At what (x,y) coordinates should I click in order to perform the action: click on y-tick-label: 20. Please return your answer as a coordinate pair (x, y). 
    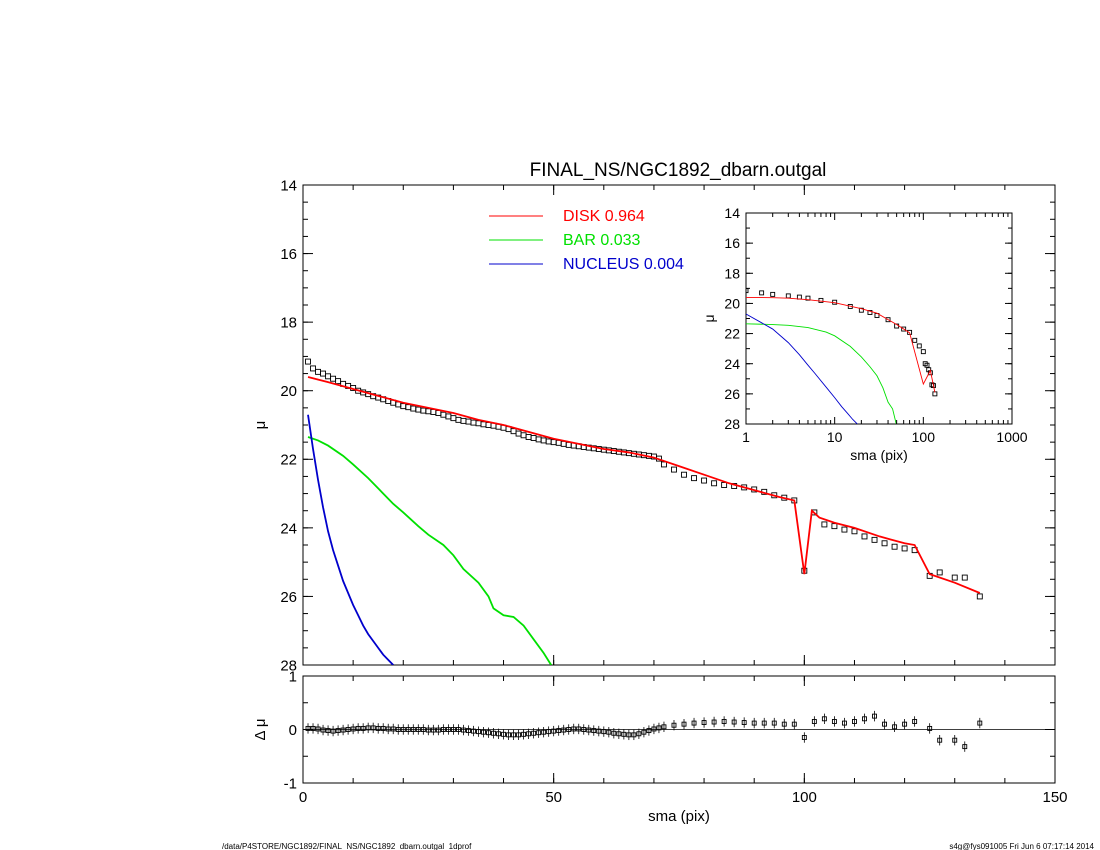
    Looking at the image, I should click on (732, 303).